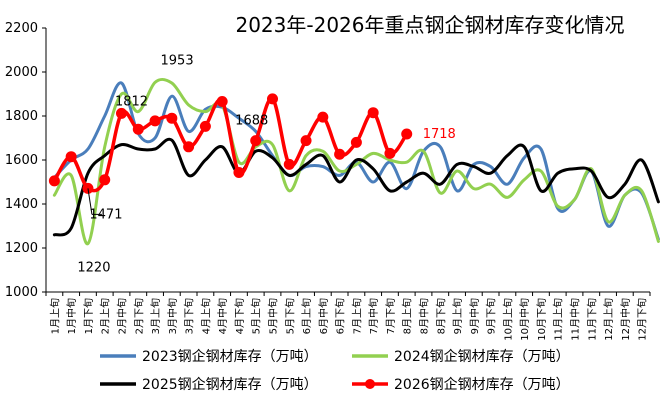 The height and width of the screenshot is (408, 662). What do you see at coordinates (177, 60) in the screenshot?
I see `data-label: 1953` at bounding box center [177, 60].